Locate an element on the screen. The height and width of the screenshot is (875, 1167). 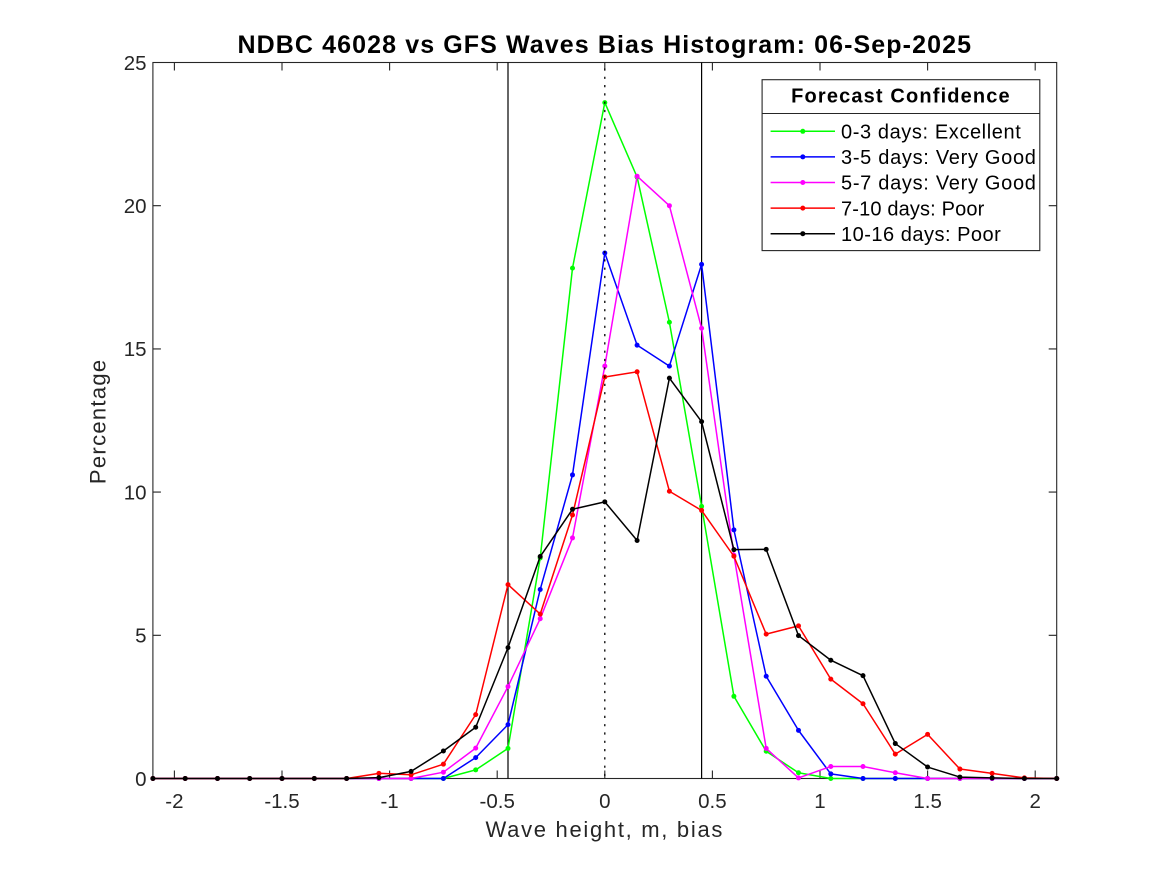
svg-text: -2 is located at coordinates (174, 801).